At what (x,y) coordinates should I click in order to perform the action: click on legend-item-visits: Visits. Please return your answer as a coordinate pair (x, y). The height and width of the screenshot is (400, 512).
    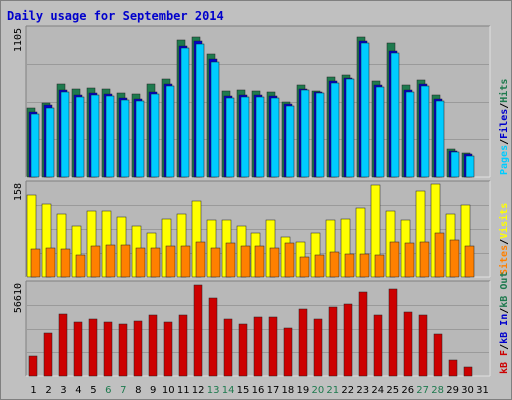
    Looking at the image, I should click on (504, 221).